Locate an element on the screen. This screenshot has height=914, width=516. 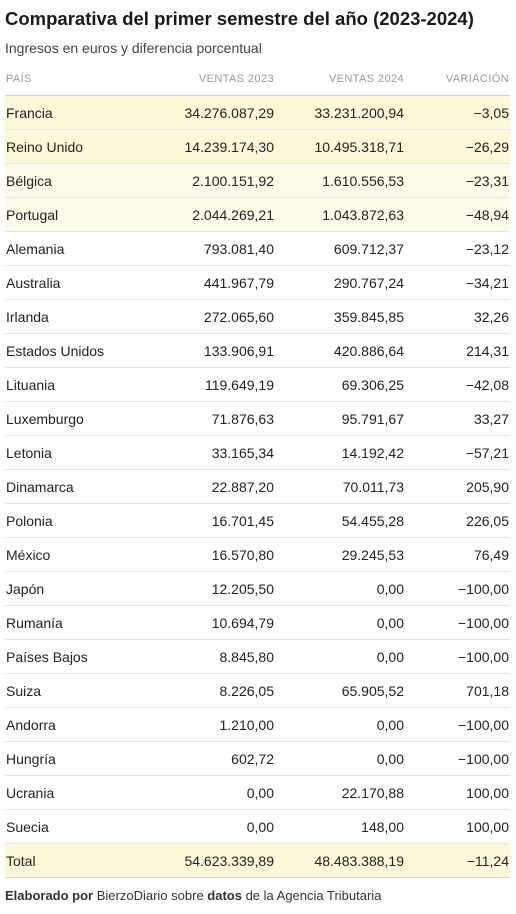
sales-2023-cell: 16.570,80 is located at coordinates (215, 554).